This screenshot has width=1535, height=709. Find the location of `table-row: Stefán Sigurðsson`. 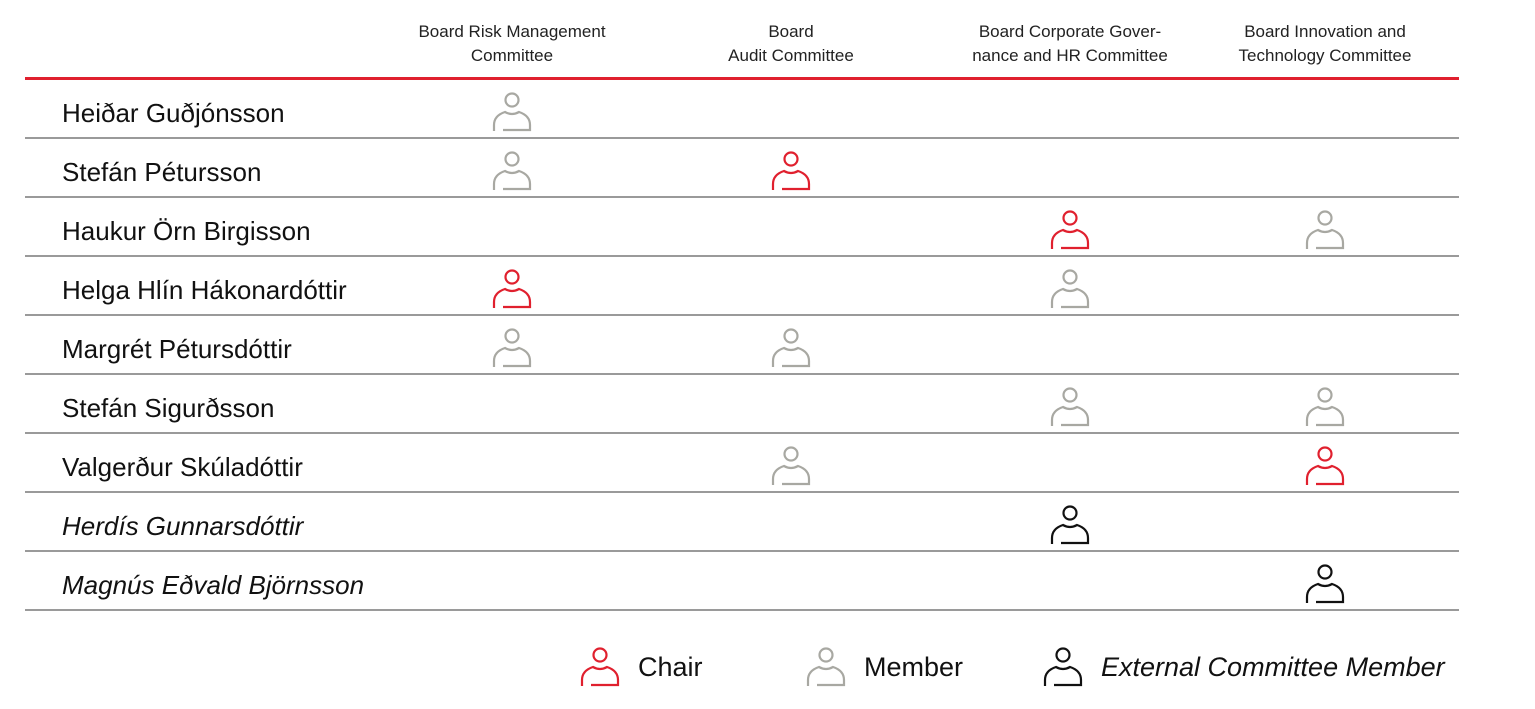

table-row: Stefán Sigurðsson is located at coordinates (742, 404).